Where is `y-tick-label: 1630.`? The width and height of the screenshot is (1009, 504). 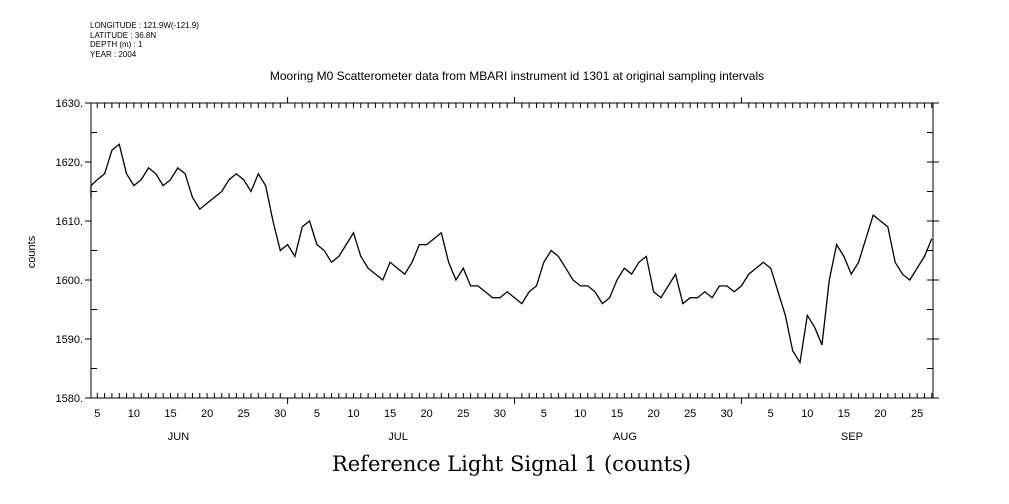 y-tick-label: 1630. is located at coordinates (69, 104).